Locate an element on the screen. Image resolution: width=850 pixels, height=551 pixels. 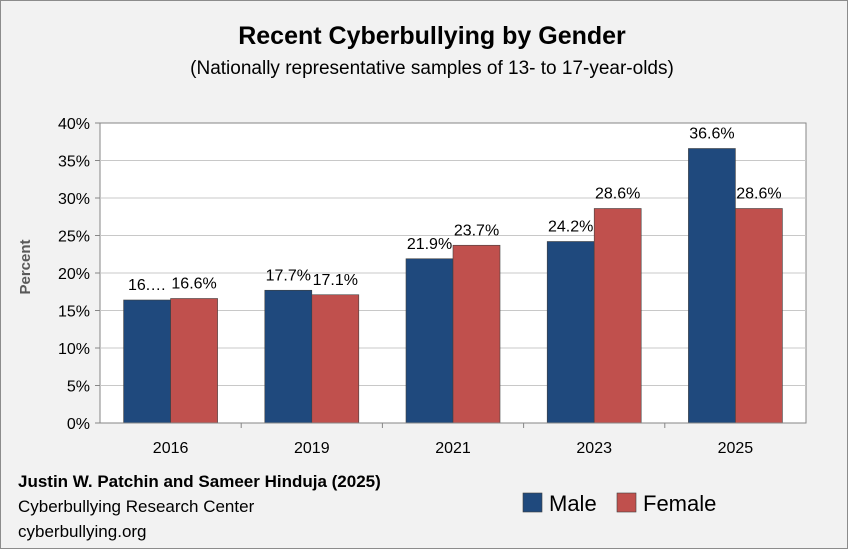
x-axis-ticks: 2016 2019 2021 2023 2025 is located at coordinates (453, 439).